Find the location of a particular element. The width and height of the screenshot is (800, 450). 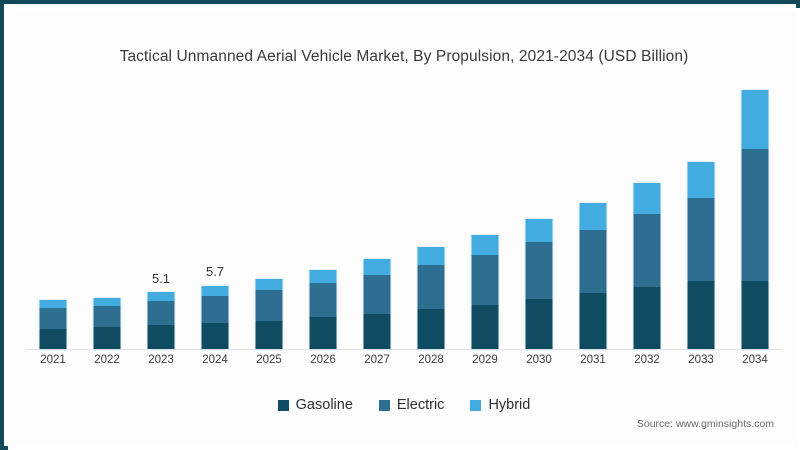

x-axis-tick-2026: 2026 is located at coordinates (323, 360).